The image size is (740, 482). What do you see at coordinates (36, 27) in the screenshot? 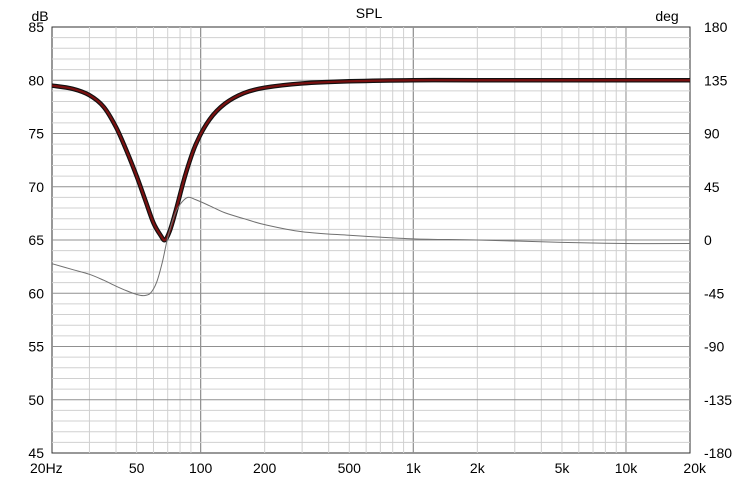
I see `y-left-tick-label: 85` at bounding box center [36, 27].